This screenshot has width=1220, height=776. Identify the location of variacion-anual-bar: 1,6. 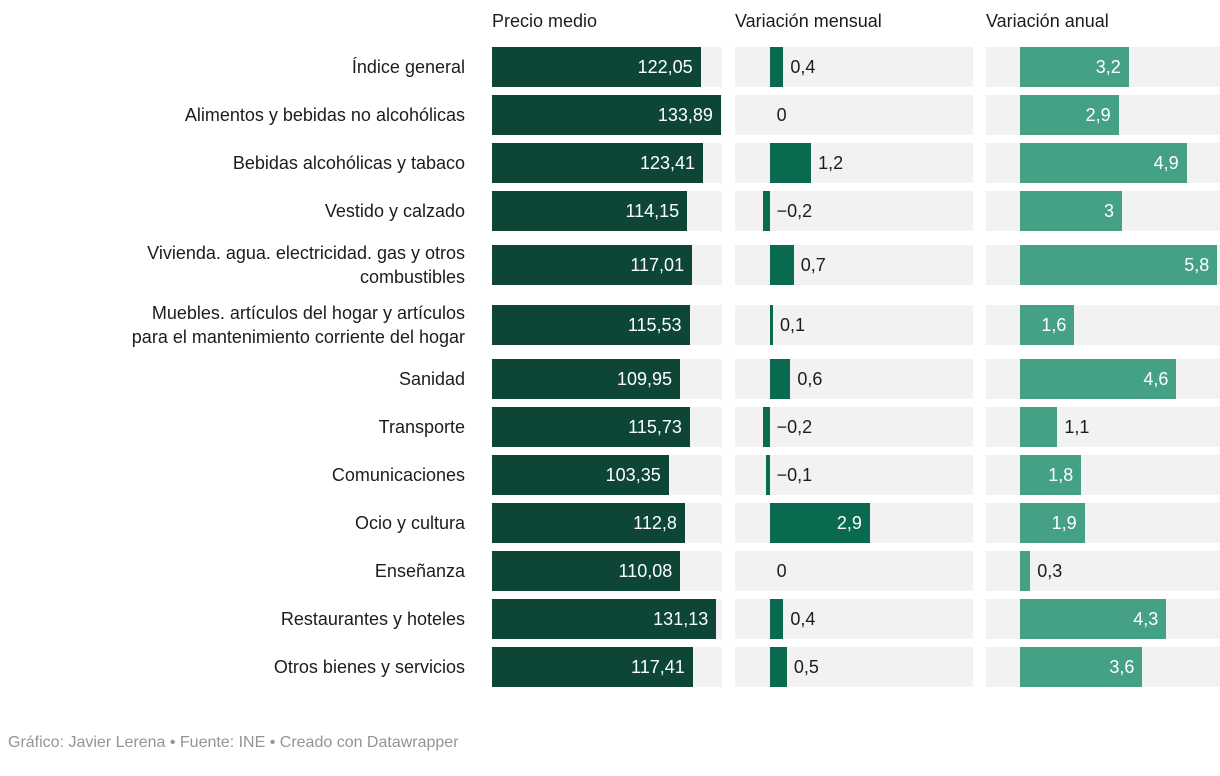
(1047, 325).